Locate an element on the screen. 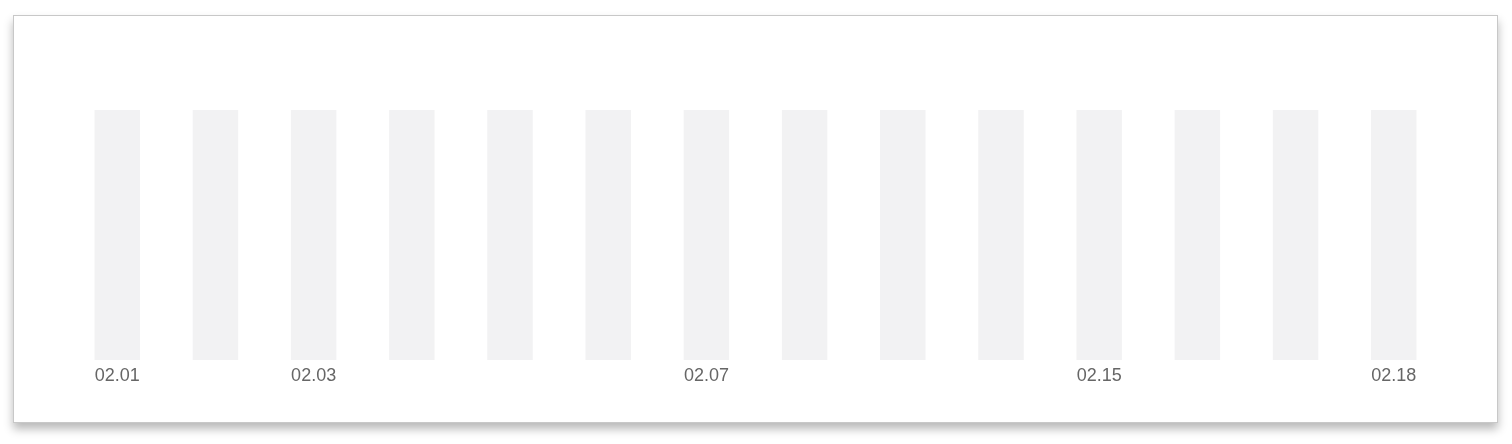  x-tick-label: 02.07 is located at coordinates (706, 374).